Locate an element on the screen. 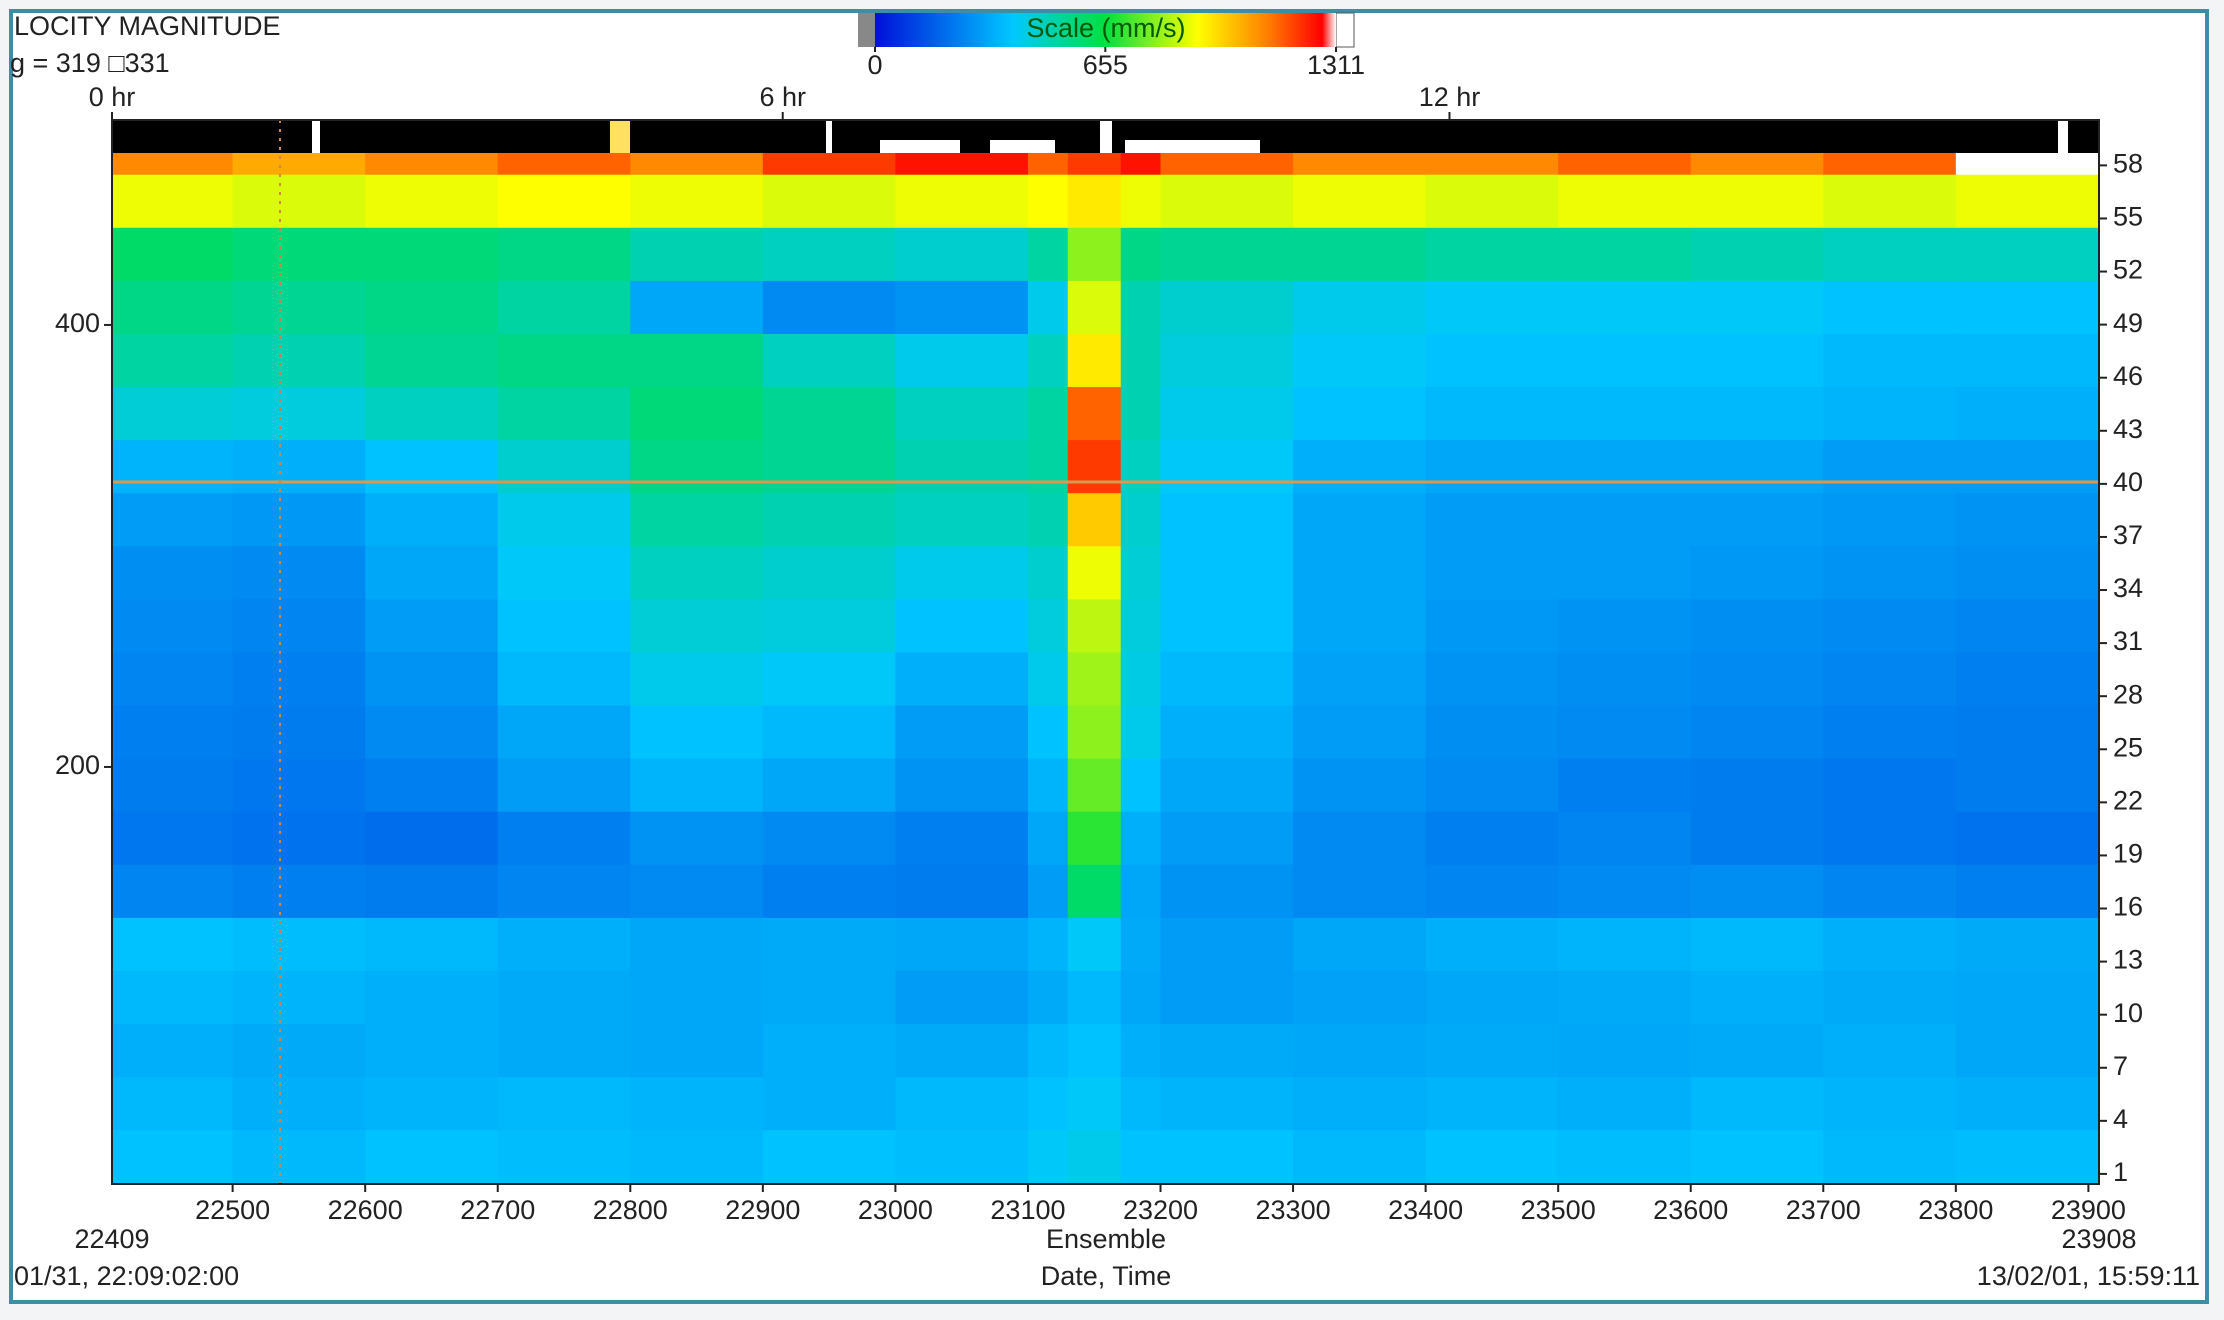 Image resolution: width=2224 pixels, height=1320 pixels. colorbar-tick-label: 0 is located at coordinates (874, 65).